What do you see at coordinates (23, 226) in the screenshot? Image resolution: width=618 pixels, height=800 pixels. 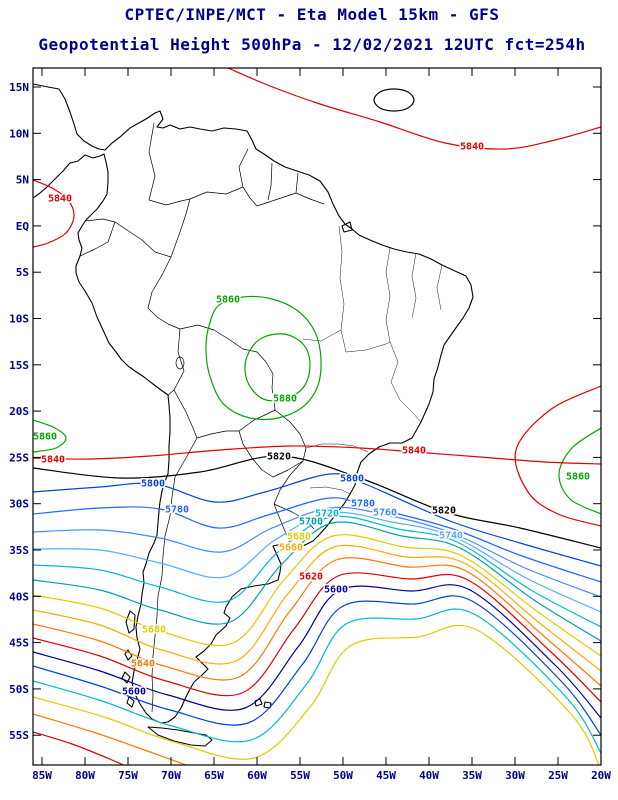 I see `lat-label-EQ: EQ` at bounding box center [23, 226].